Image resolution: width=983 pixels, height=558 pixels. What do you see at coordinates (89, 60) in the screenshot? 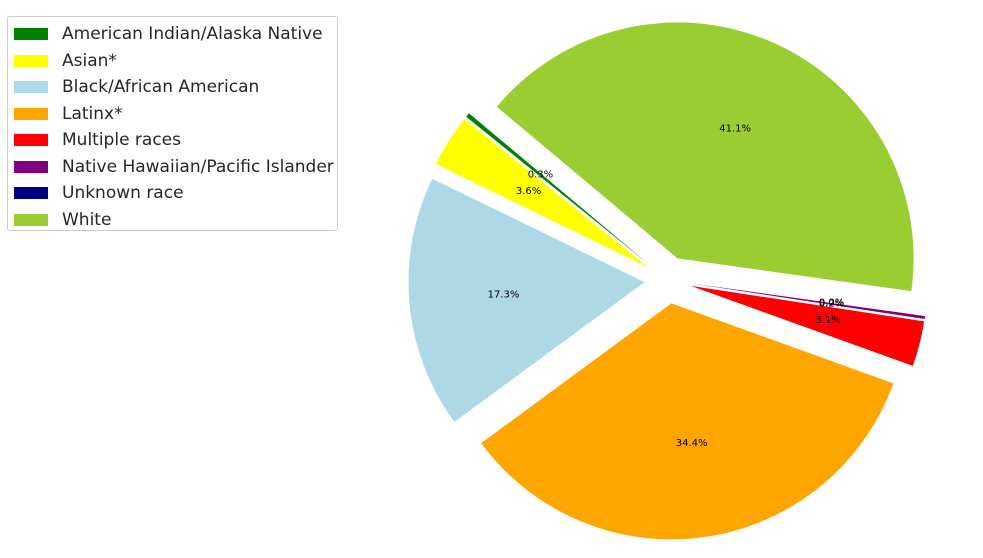
I see `legend-label: Asian*` at bounding box center [89, 60].